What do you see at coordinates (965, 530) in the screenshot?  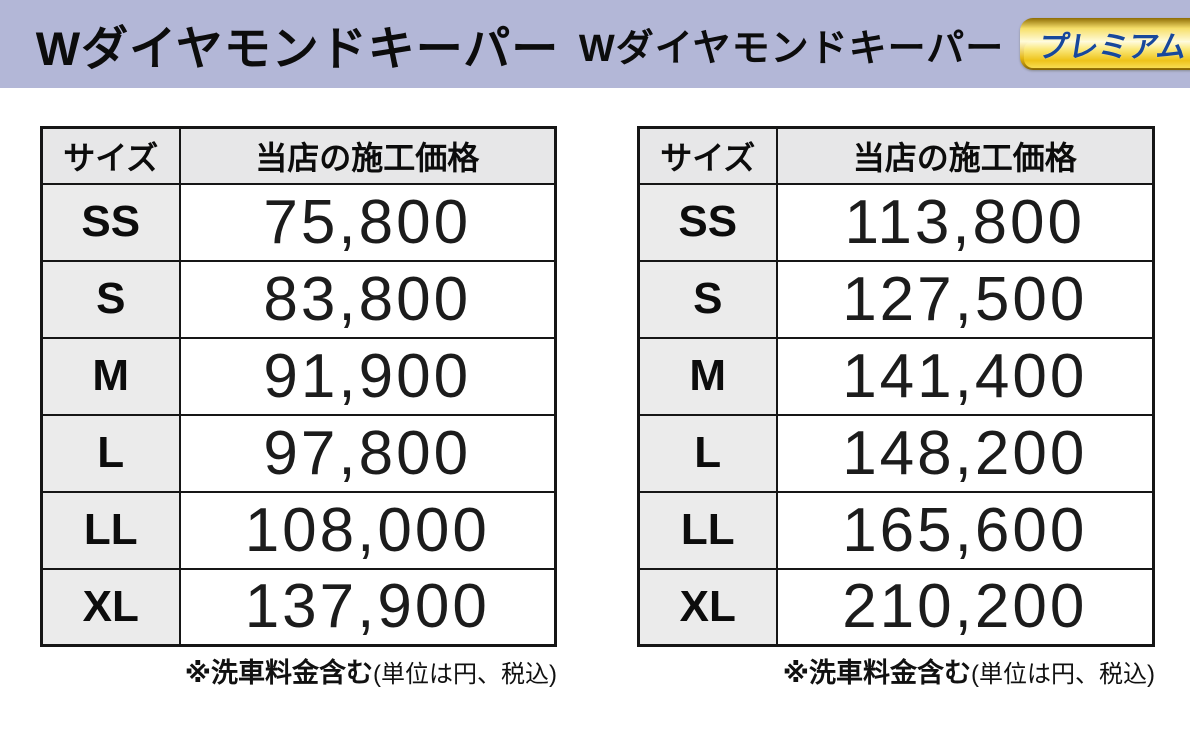 I see `price-cell: 165,600` at bounding box center [965, 530].